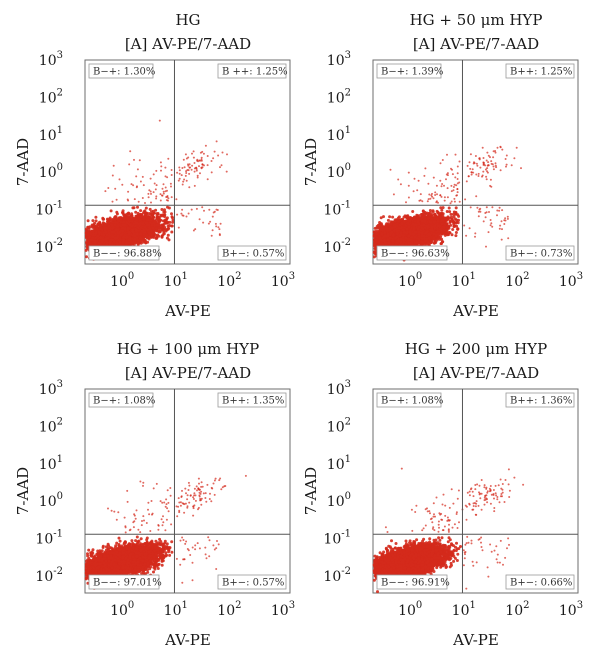  I want to click on chart-subtitle: [A] AV-PE/7-AAD, so click(188, 44).